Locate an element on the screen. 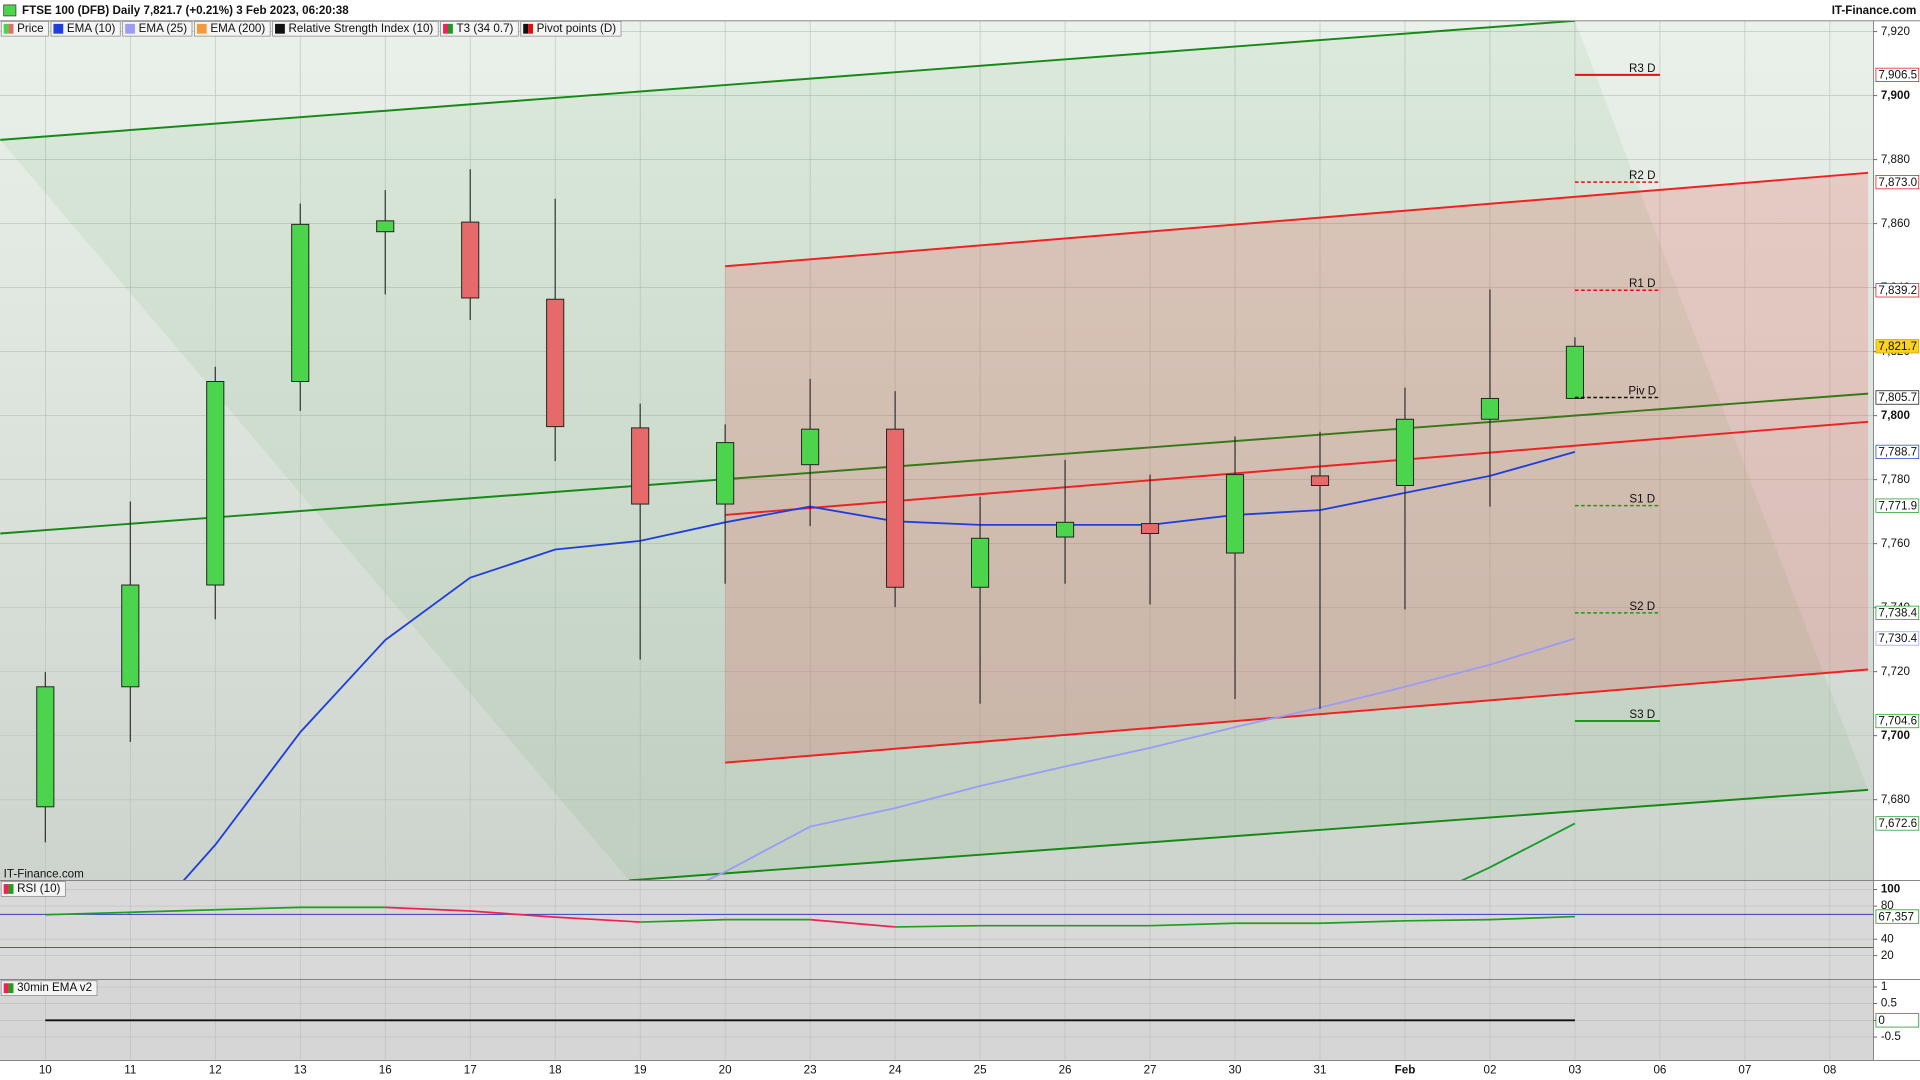  rsi-badge is located at coordinates (1897, 916).